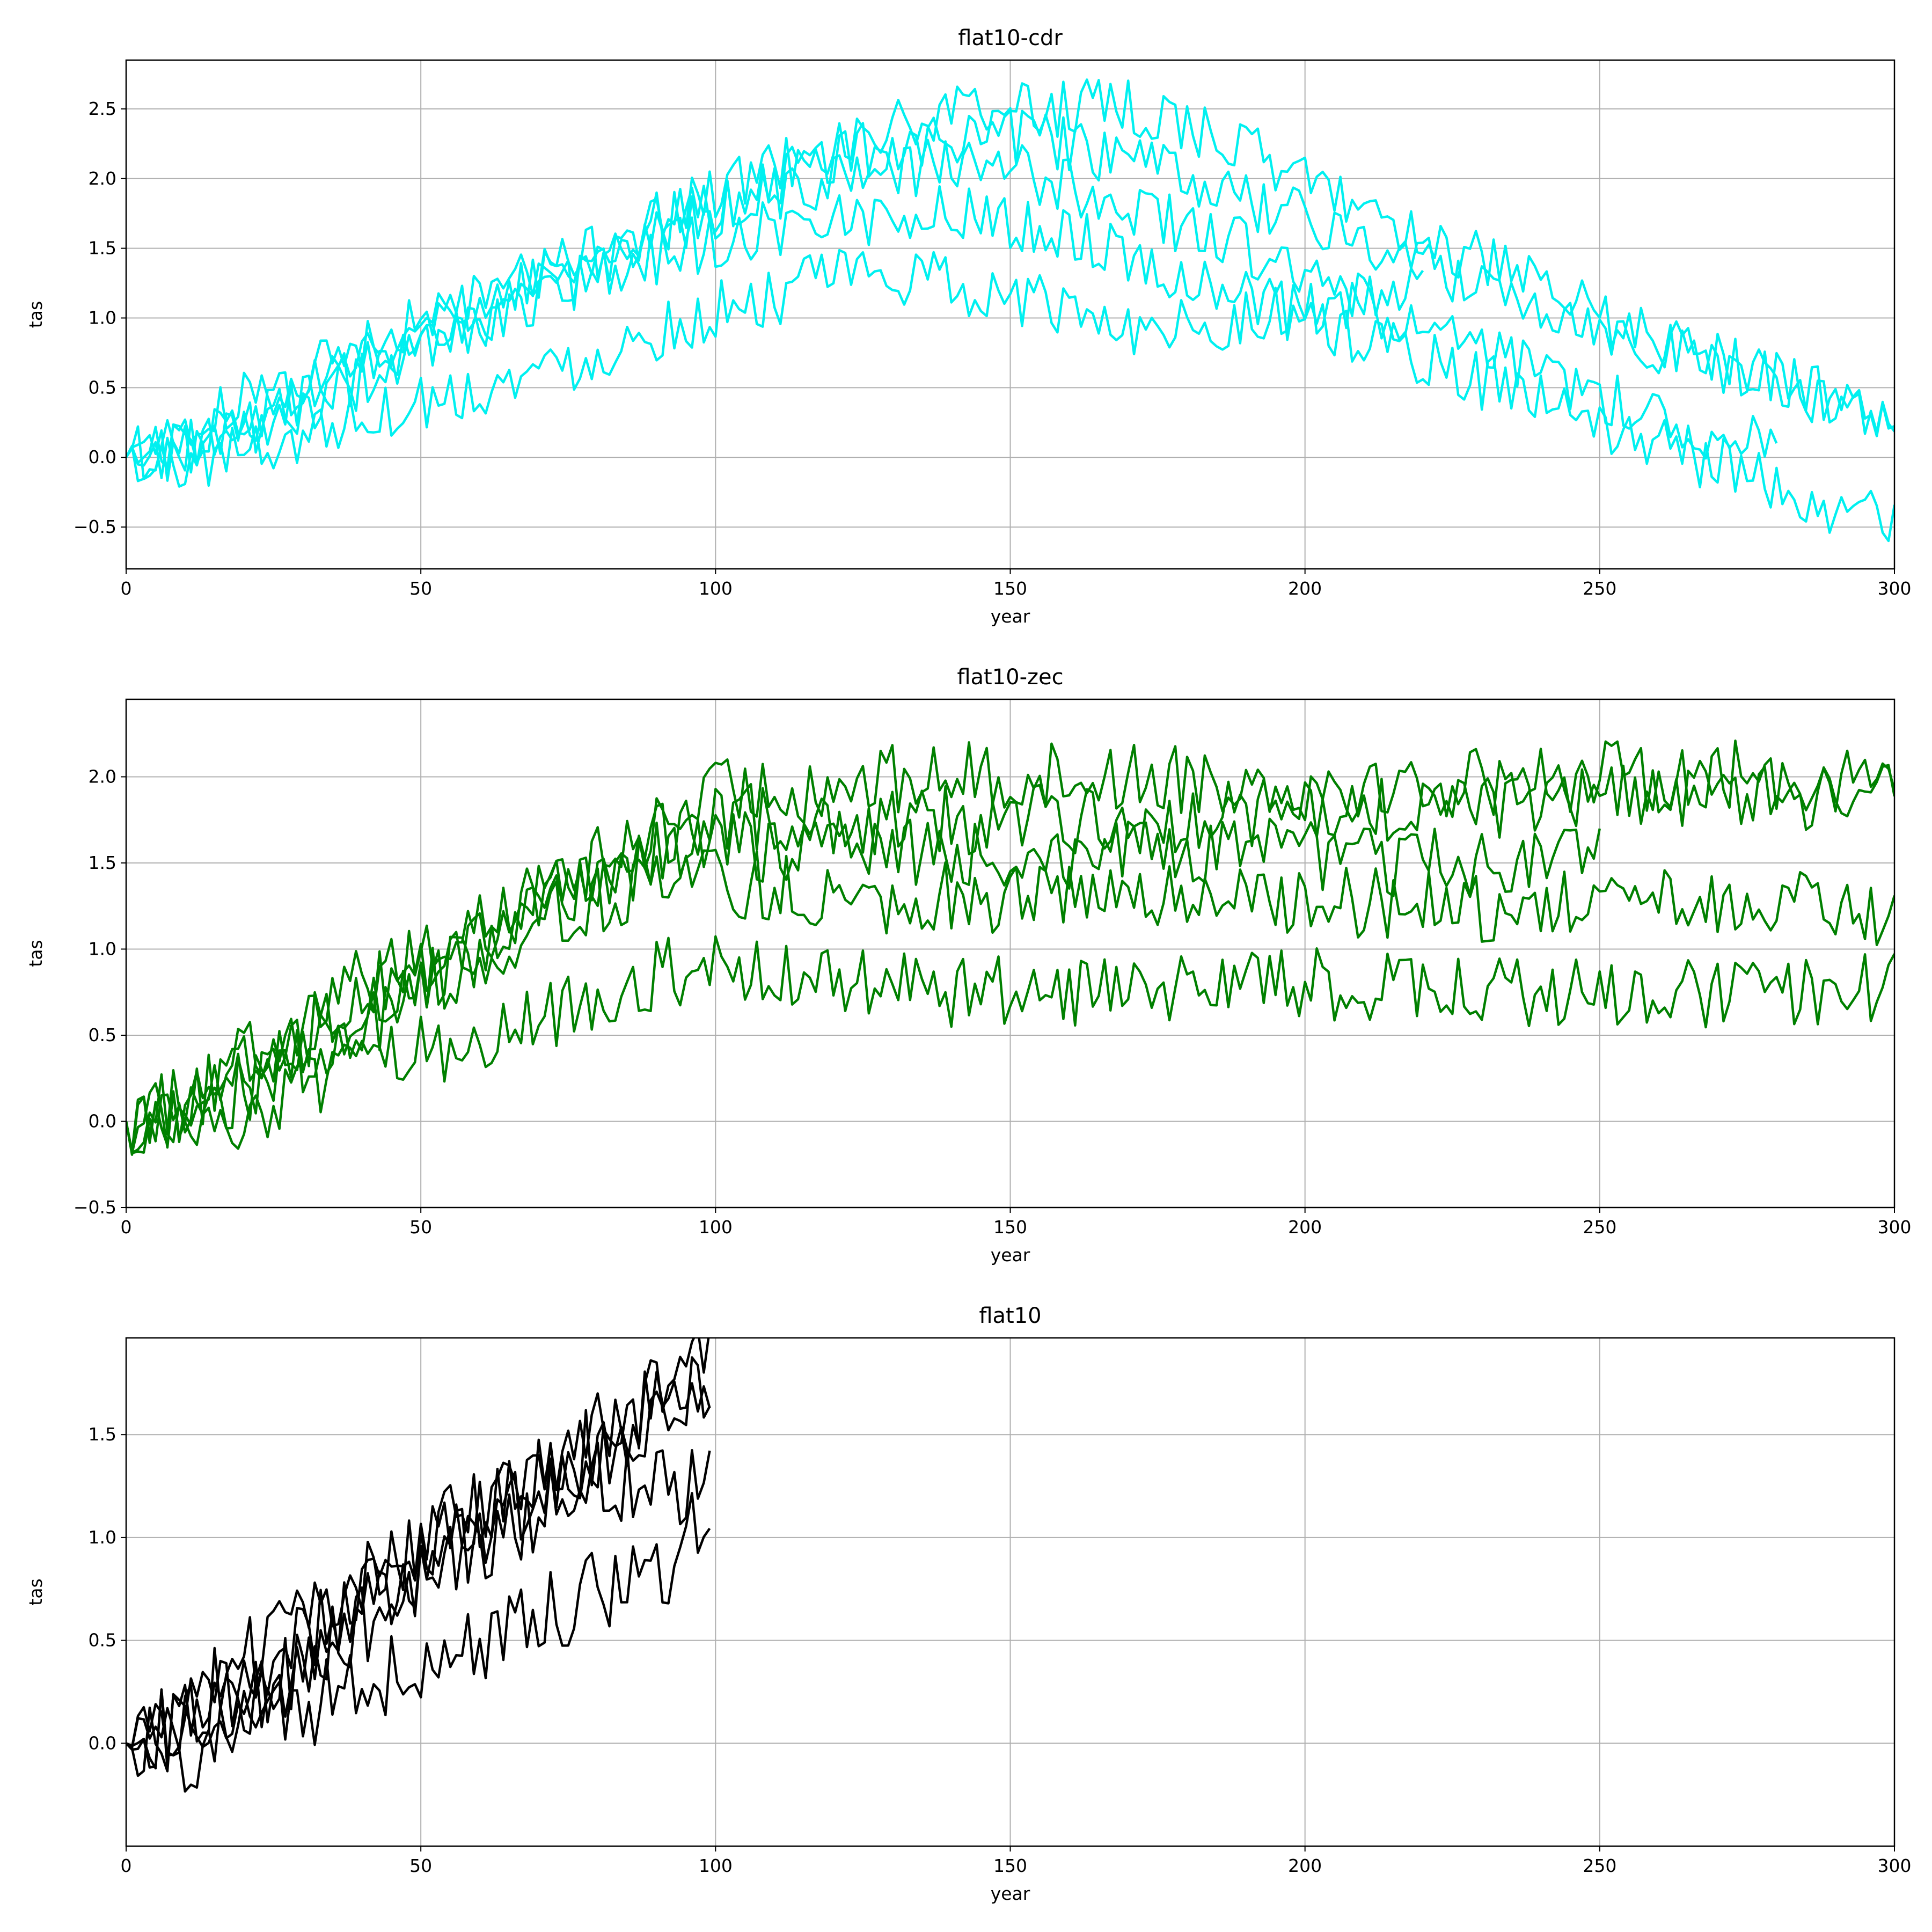 The width and height of the screenshot is (1932, 1932). Describe the element at coordinates (102, 108) in the screenshot. I see `y-tick-label: 2.5` at that location.